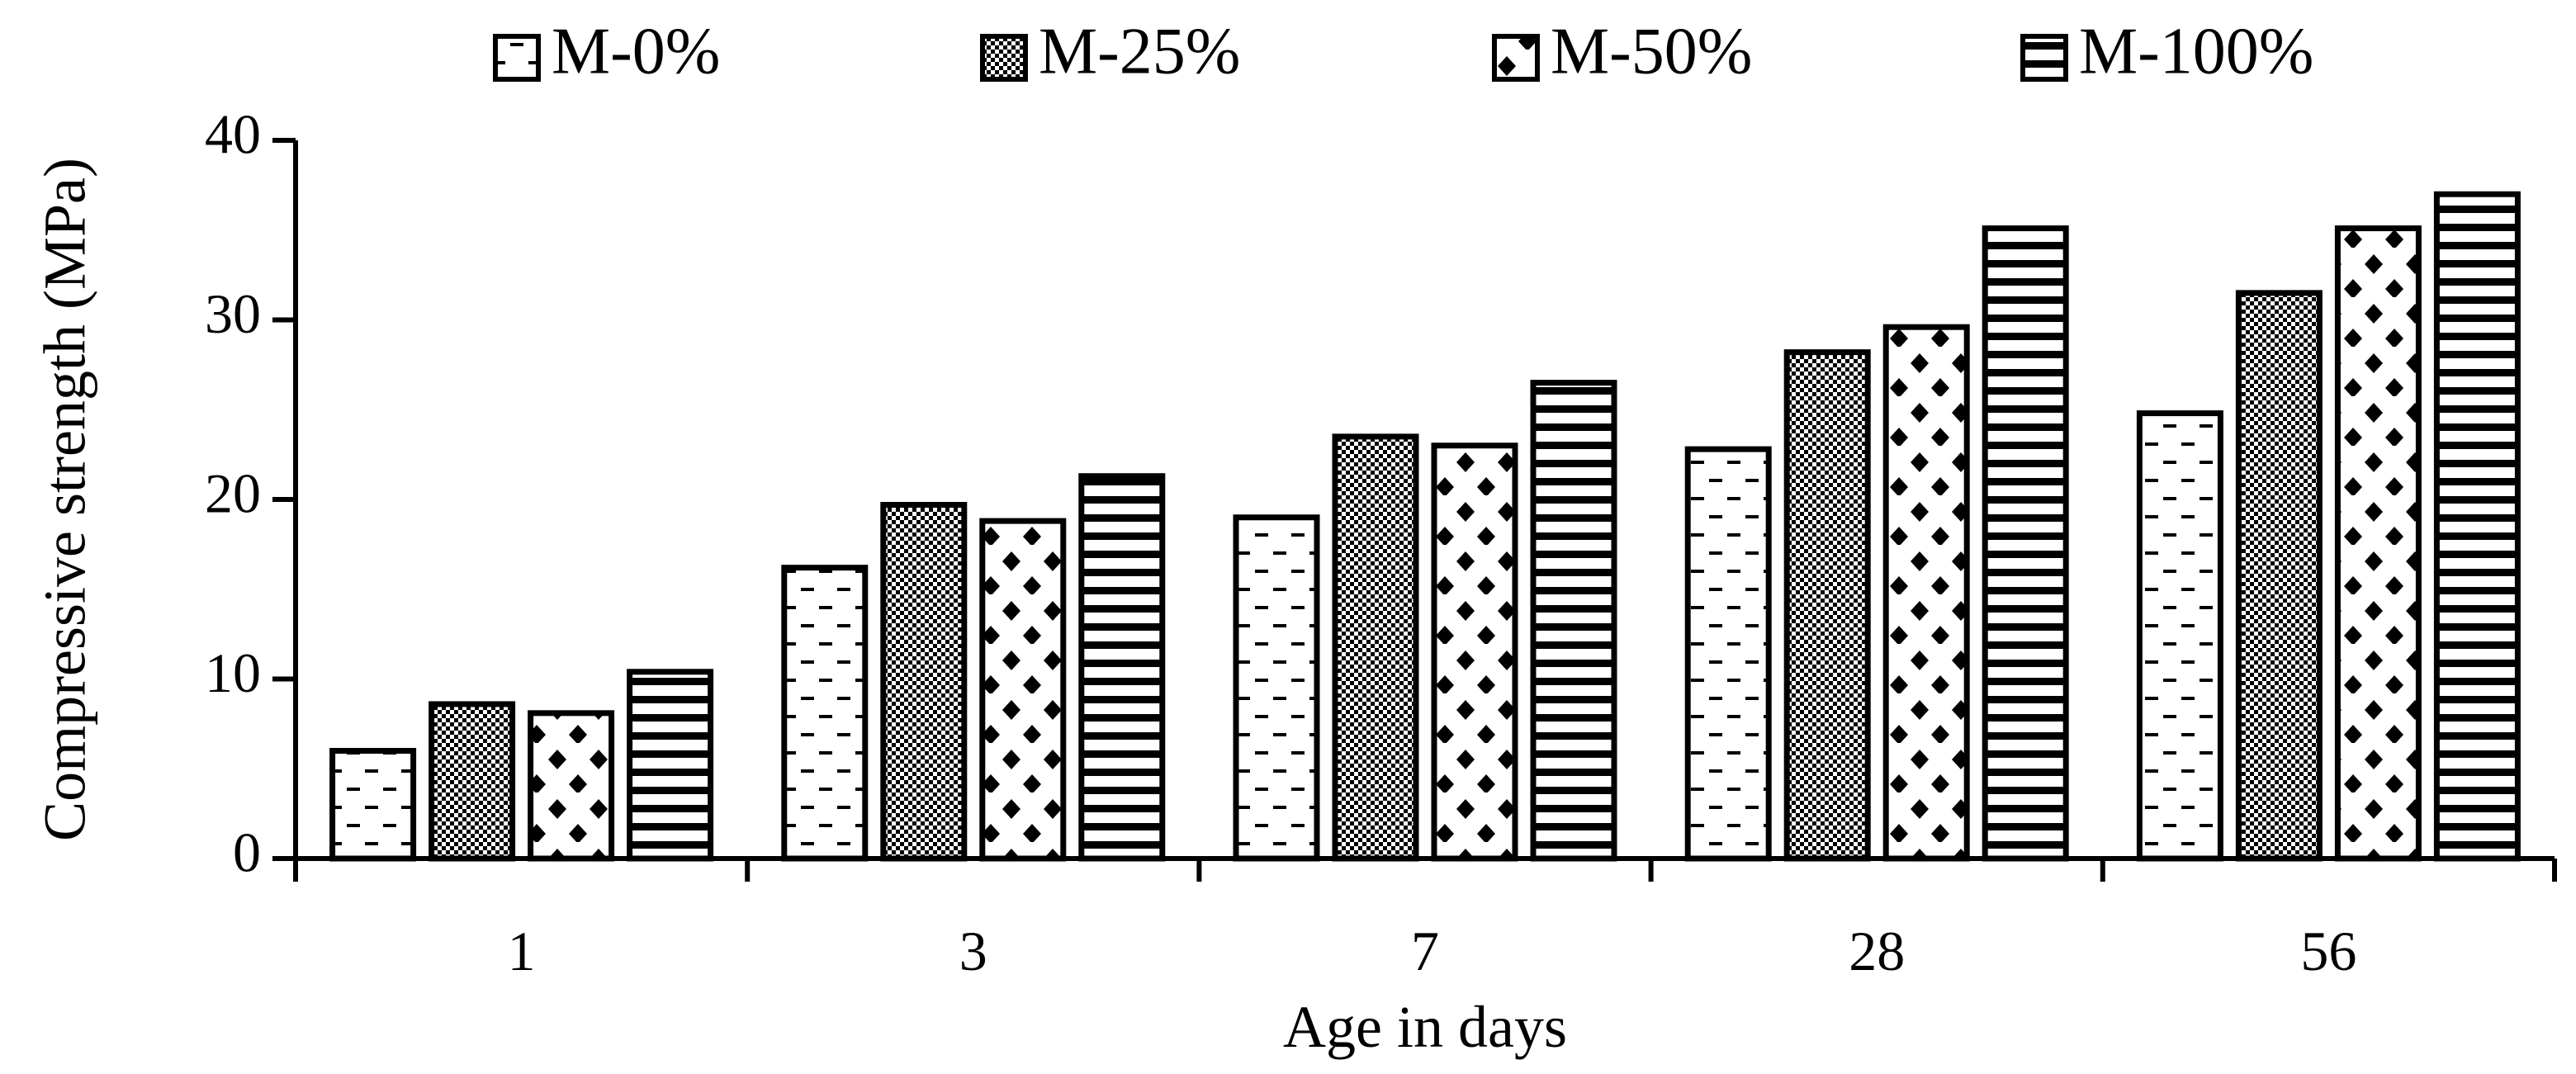  Describe the element at coordinates (247, 852) in the screenshot. I see `y-tick-label: 0` at that location.